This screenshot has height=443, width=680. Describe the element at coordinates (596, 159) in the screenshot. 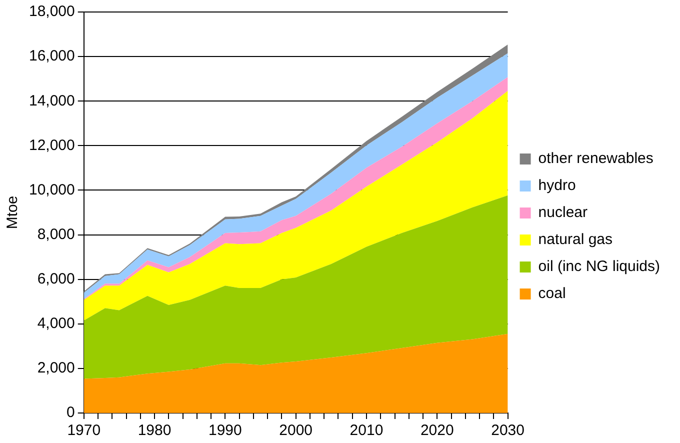

I see `legend-label: other renewables` at that location.